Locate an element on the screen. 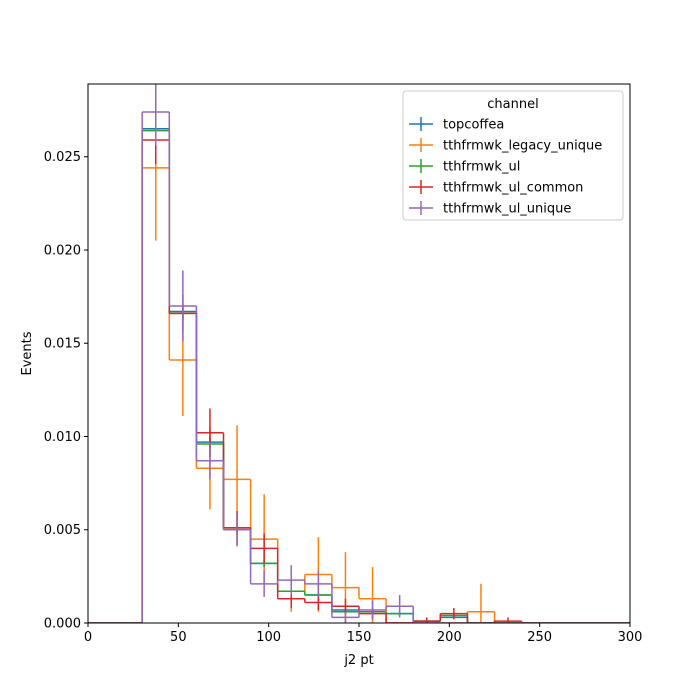 This screenshot has height=700, width=700. legend-label: tthfrmwk_ul_unique is located at coordinates (507, 209).